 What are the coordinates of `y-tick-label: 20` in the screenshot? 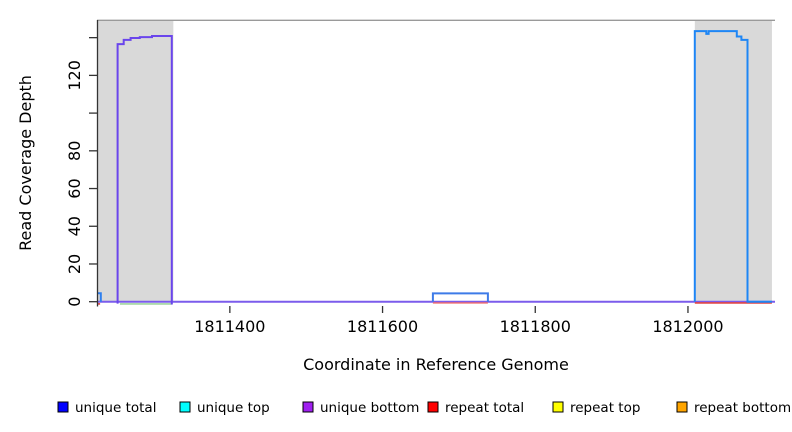 It's located at (74, 264).